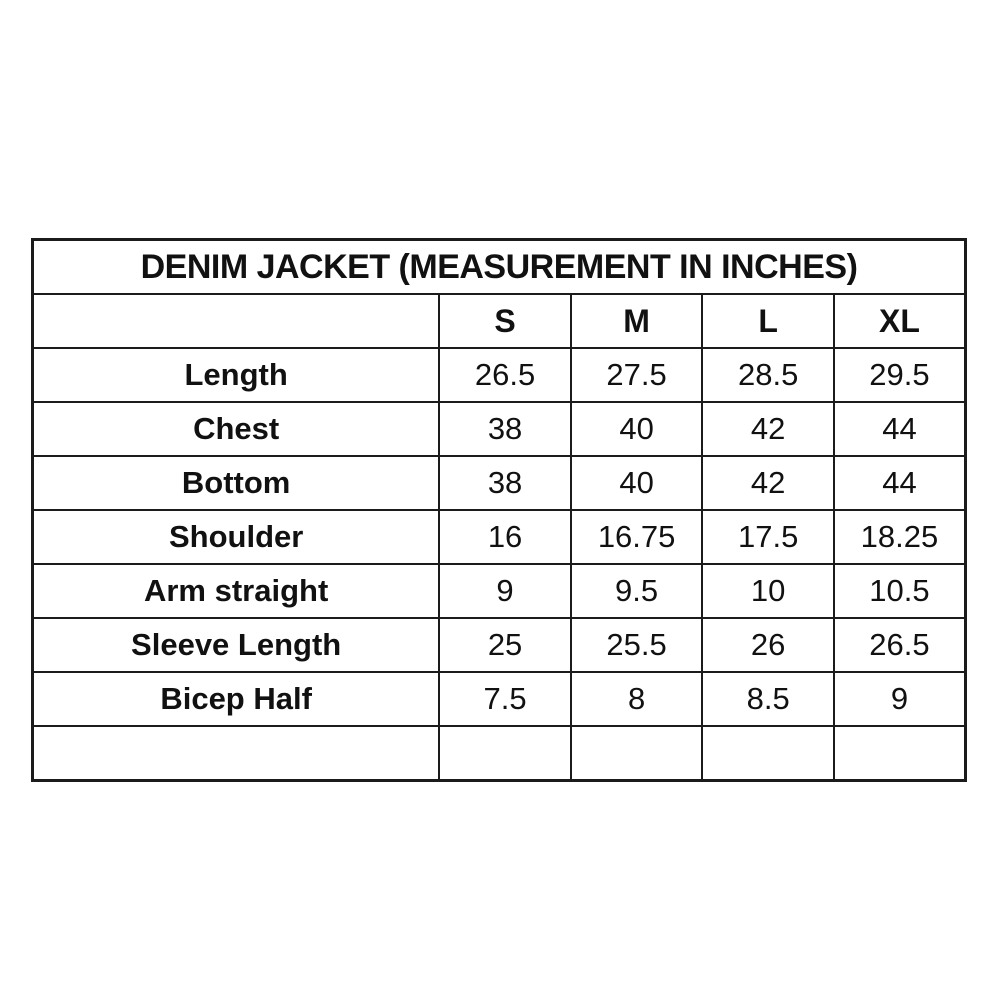 Image resolution: width=1000 pixels, height=1000 pixels. I want to click on measurement-value: 28.5, so click(768, 375).